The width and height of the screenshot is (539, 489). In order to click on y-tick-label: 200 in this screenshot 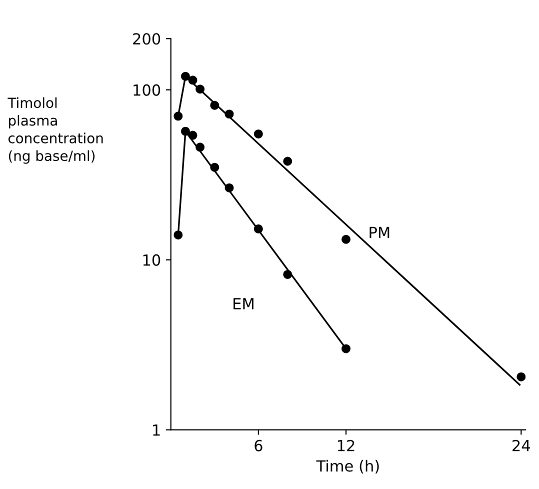, I will do `click(146, 39)`.